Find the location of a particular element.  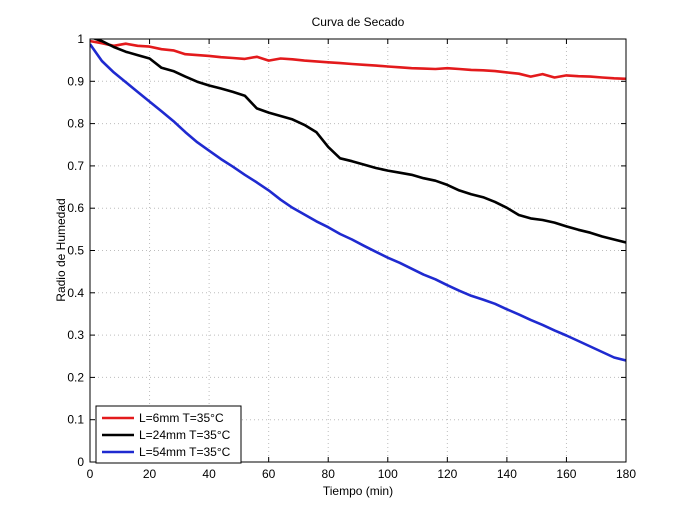

legend-label-1: L=6mm T=35°C is located at coordinates (181, 418).